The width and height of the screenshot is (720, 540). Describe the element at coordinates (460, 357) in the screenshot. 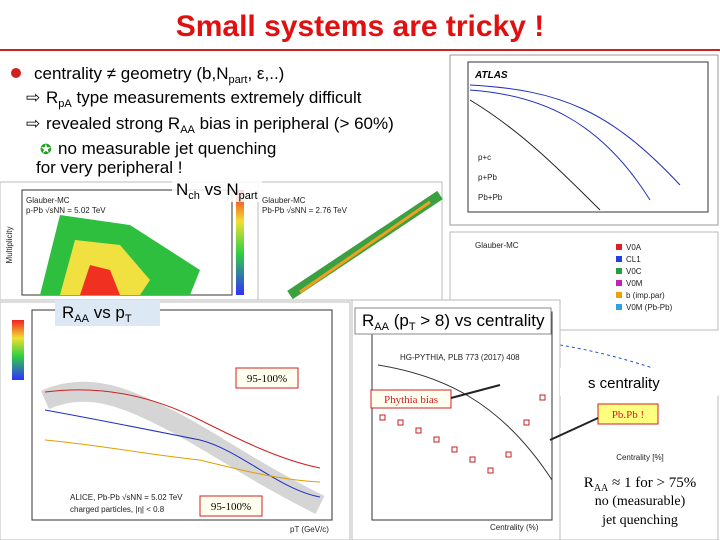

I see `caption: HG-PYTHIA, PLB 773 (2017) 408` at that location.